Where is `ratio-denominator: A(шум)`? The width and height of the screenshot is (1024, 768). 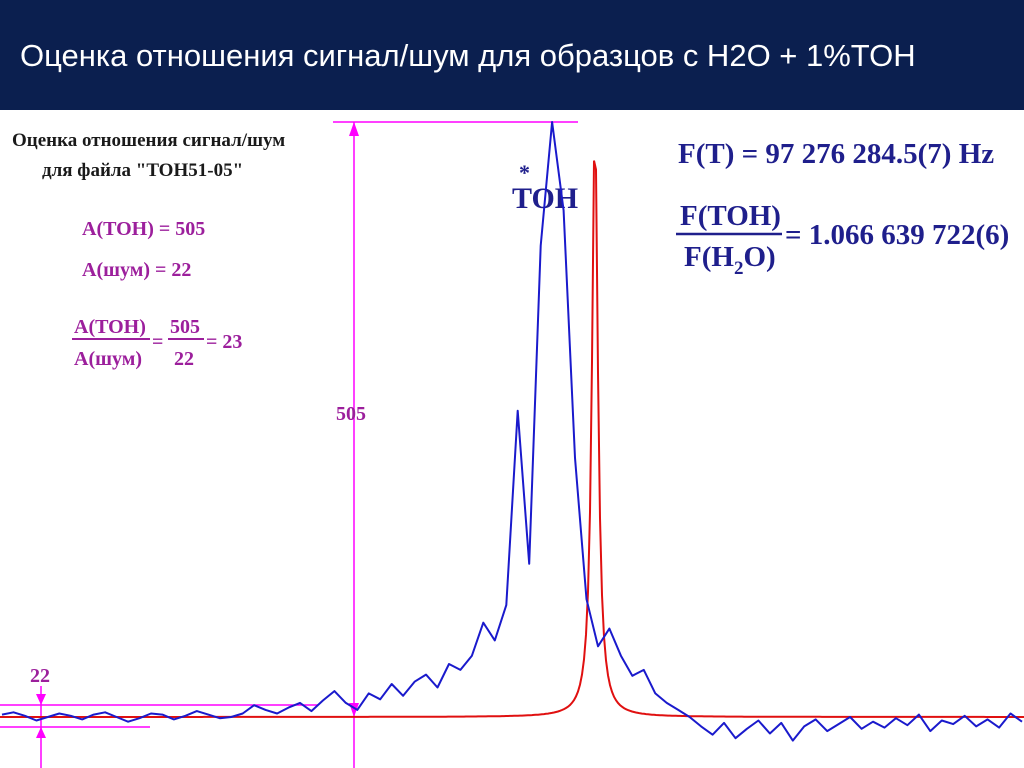 ratio-denominator: A(шум) is located at coordinates (108, 359).